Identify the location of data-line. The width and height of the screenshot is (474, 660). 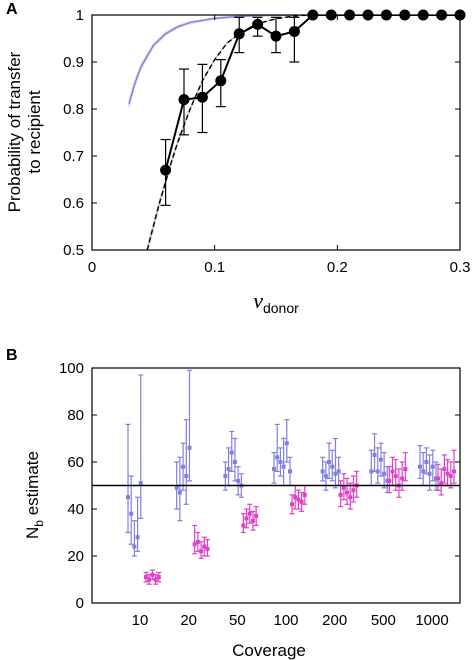
(312, 93).